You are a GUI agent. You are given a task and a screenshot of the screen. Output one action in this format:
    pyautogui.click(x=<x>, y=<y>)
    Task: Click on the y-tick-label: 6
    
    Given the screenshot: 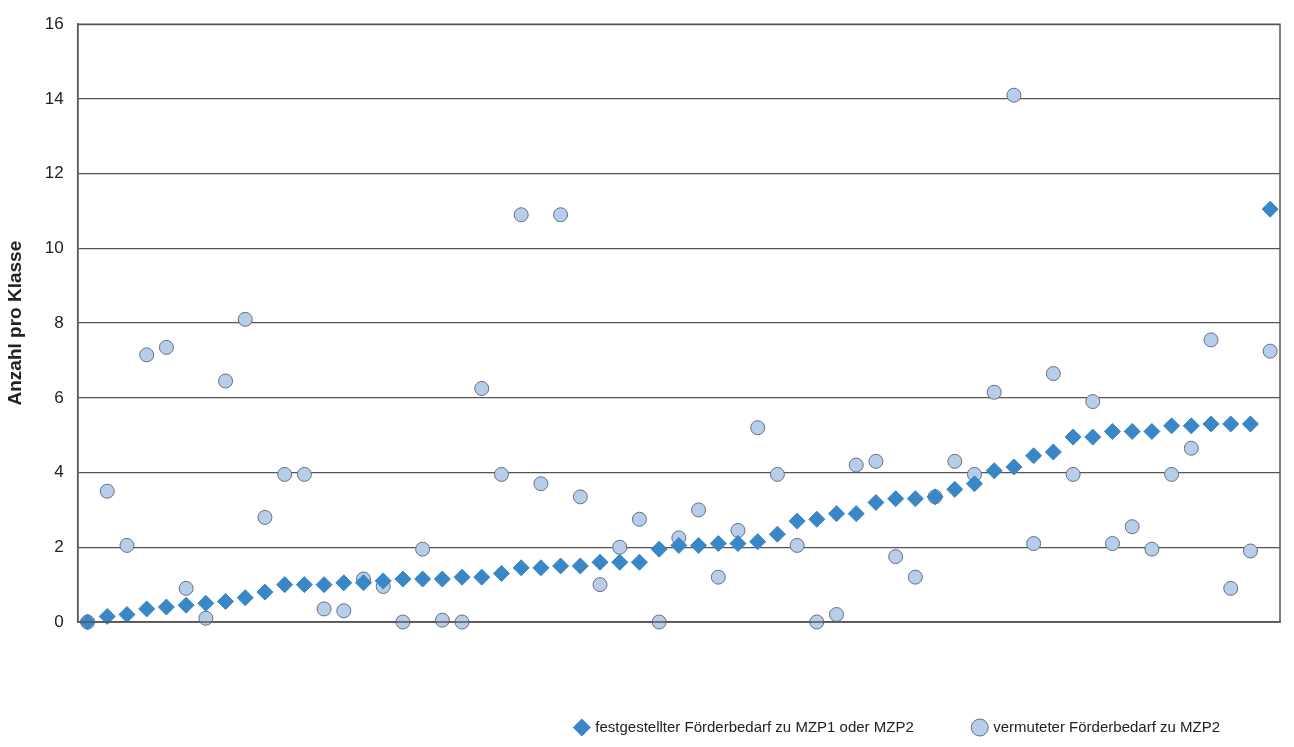 What is the action you would take?
    pyautogui.click(x=59, y=397)
    